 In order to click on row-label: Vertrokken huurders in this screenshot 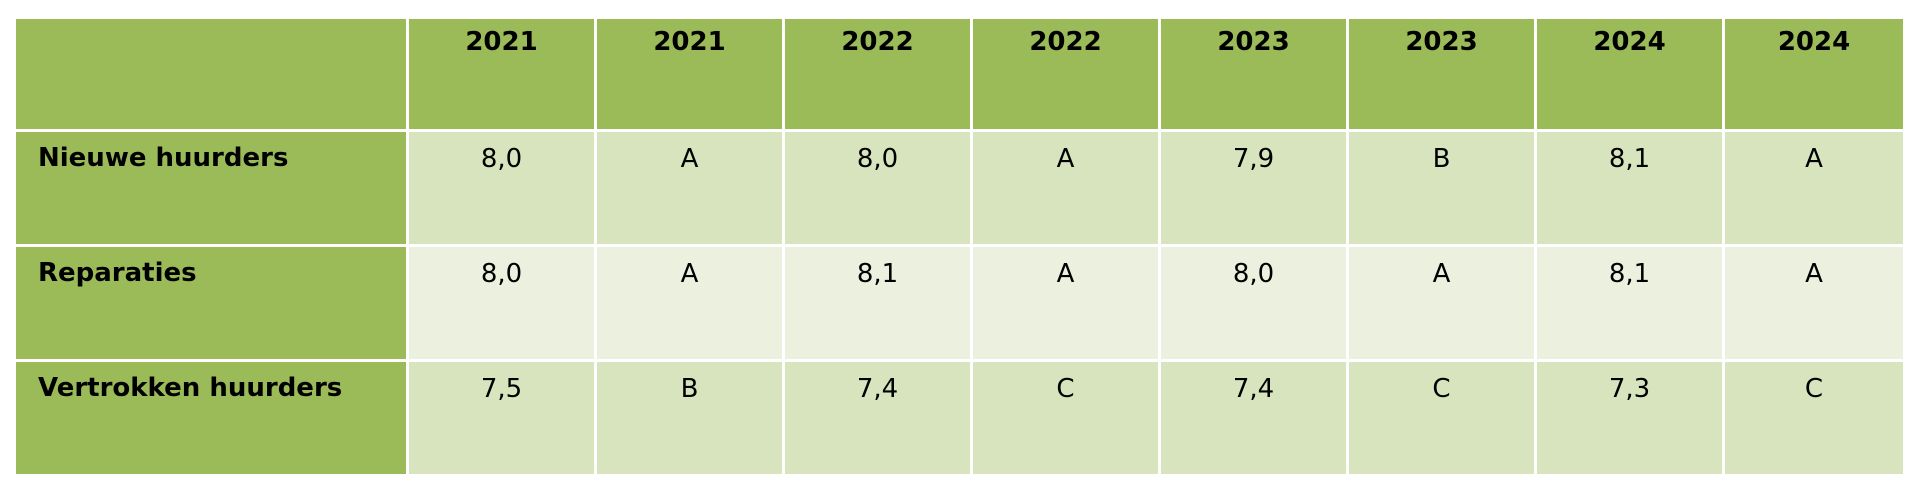, I will do `click(211, 418)`.